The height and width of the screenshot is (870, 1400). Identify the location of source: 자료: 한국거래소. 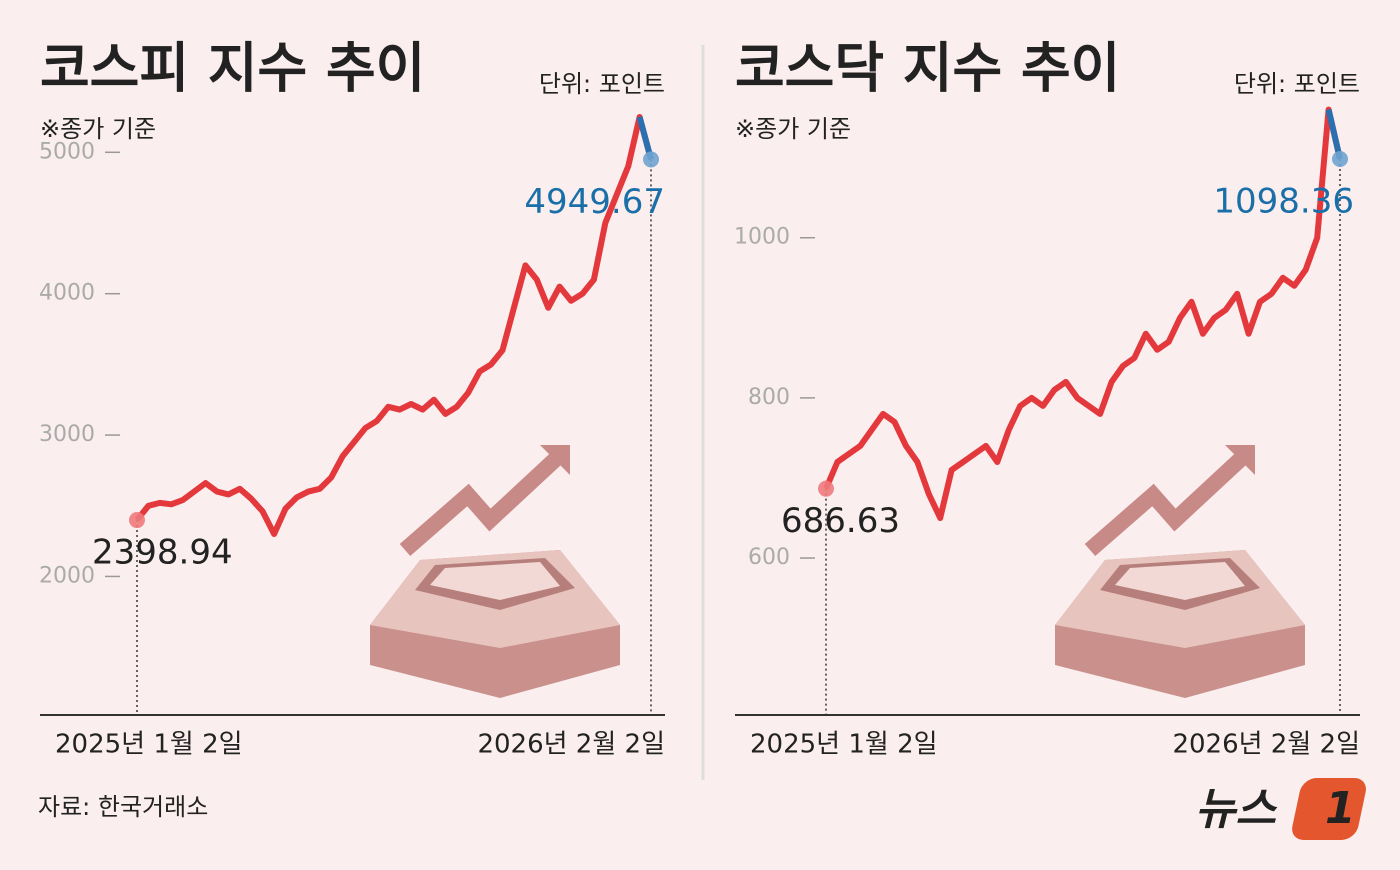
(123, 807).